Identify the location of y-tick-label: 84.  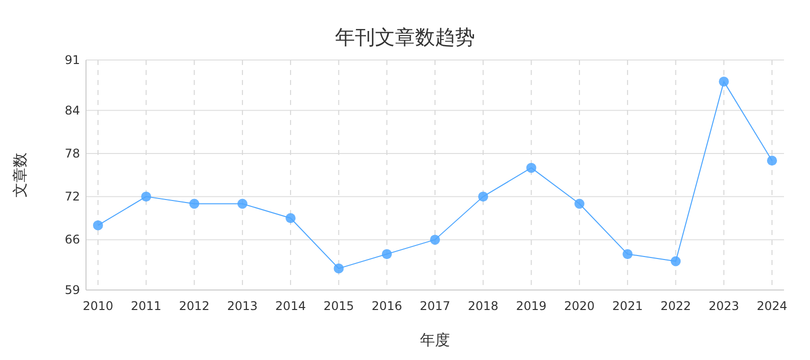
(72, 110).